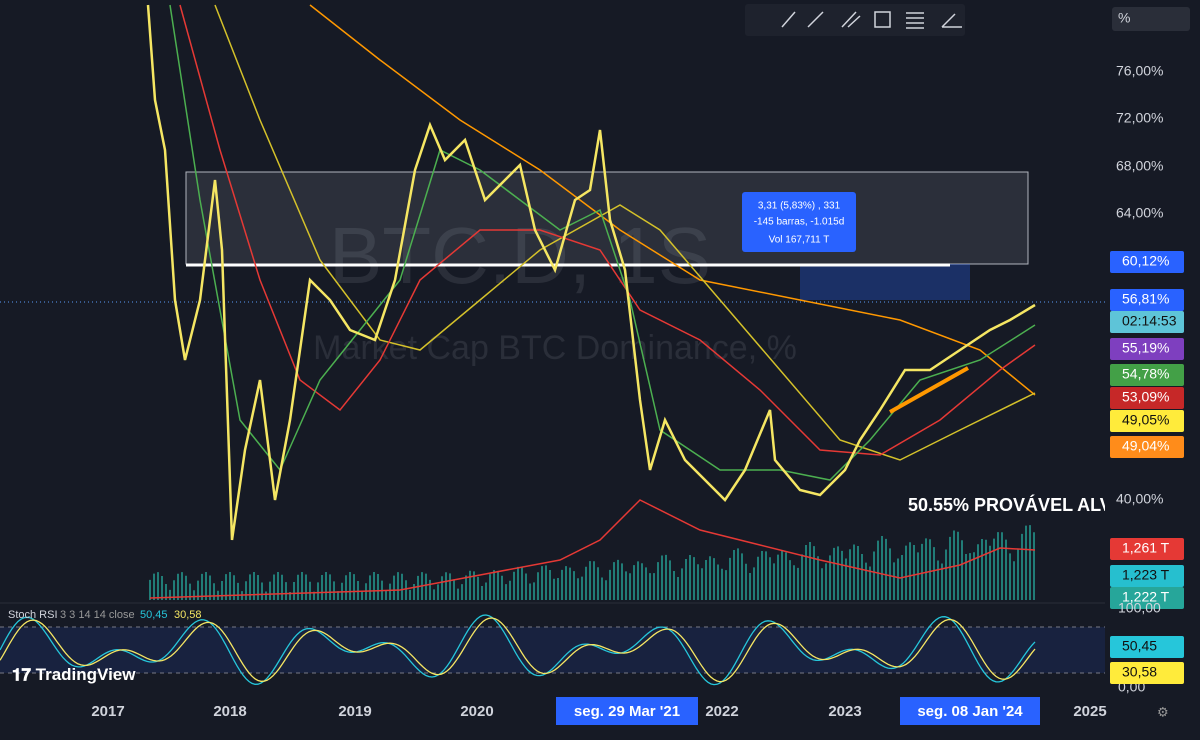 Image resolution: width=1200 pixels, height=740 pixels. I want to click on price-badge-label: 1,222 T, so click(1146, 597).